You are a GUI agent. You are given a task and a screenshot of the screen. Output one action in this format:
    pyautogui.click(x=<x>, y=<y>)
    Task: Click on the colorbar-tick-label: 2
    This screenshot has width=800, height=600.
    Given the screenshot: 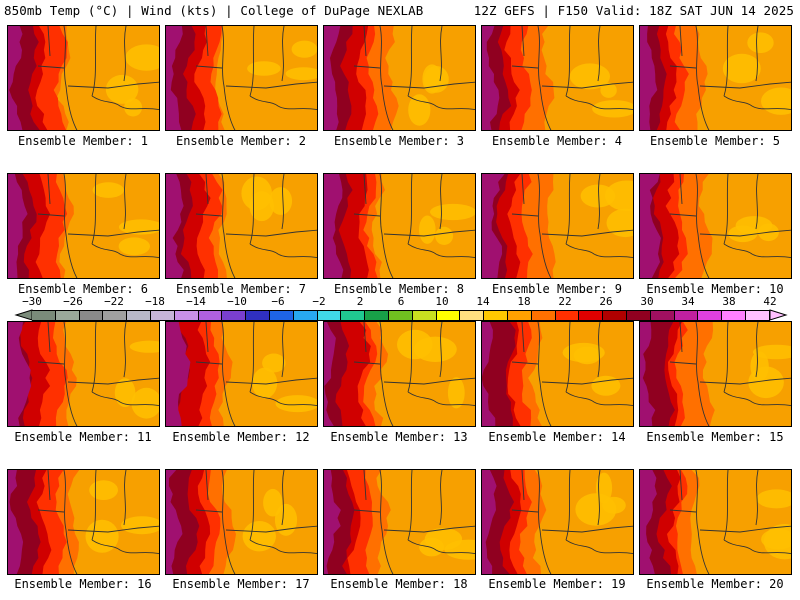 What is the action you would take?
    pyautogui.click(x=360, y=301)
    